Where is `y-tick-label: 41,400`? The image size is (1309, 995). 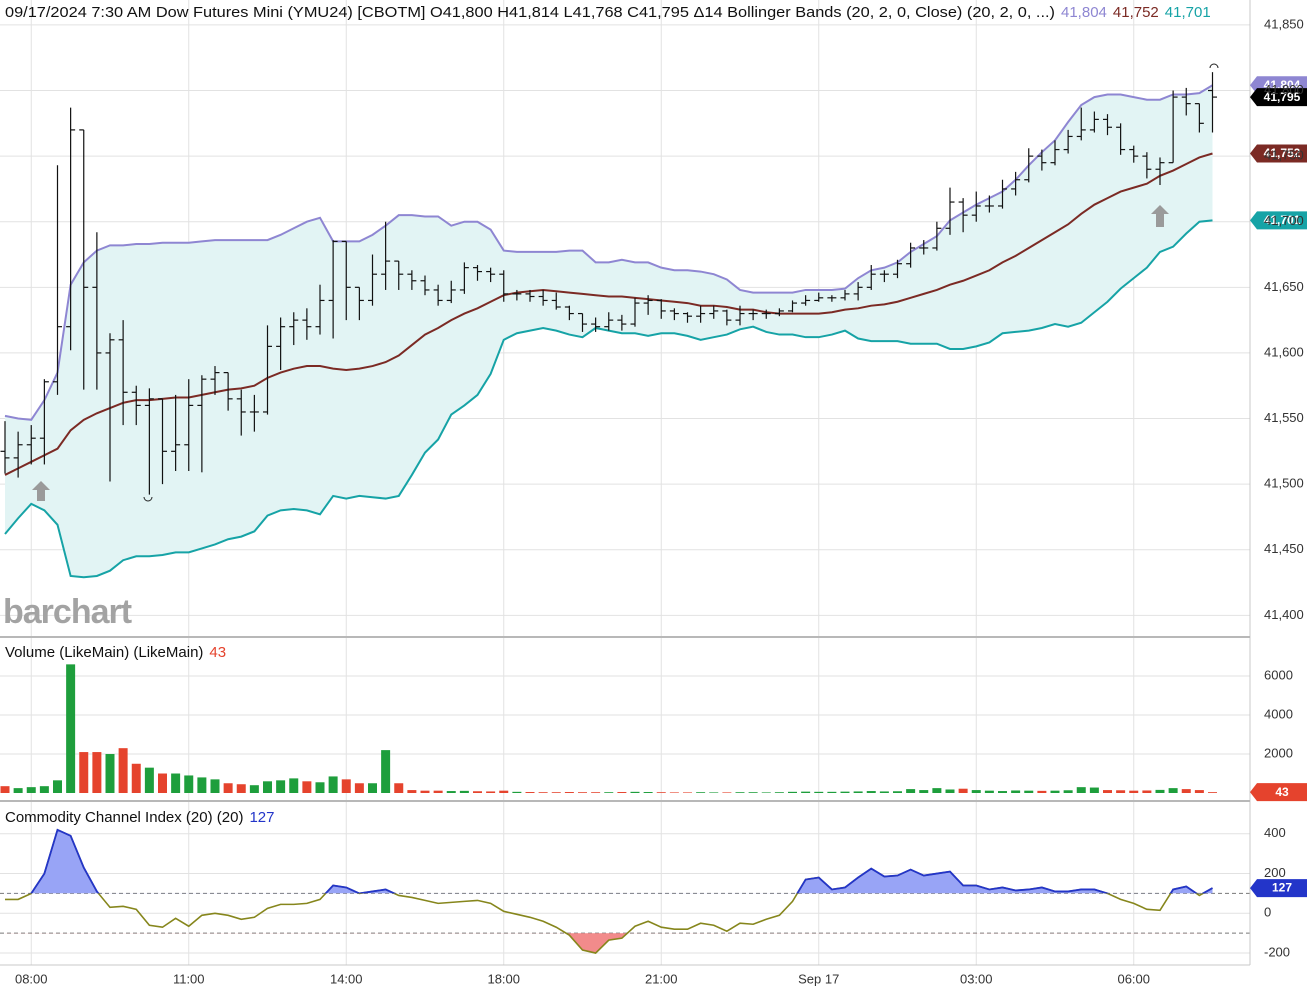 y-tick-label: 41,400 is located at coordinates (1284, 614).